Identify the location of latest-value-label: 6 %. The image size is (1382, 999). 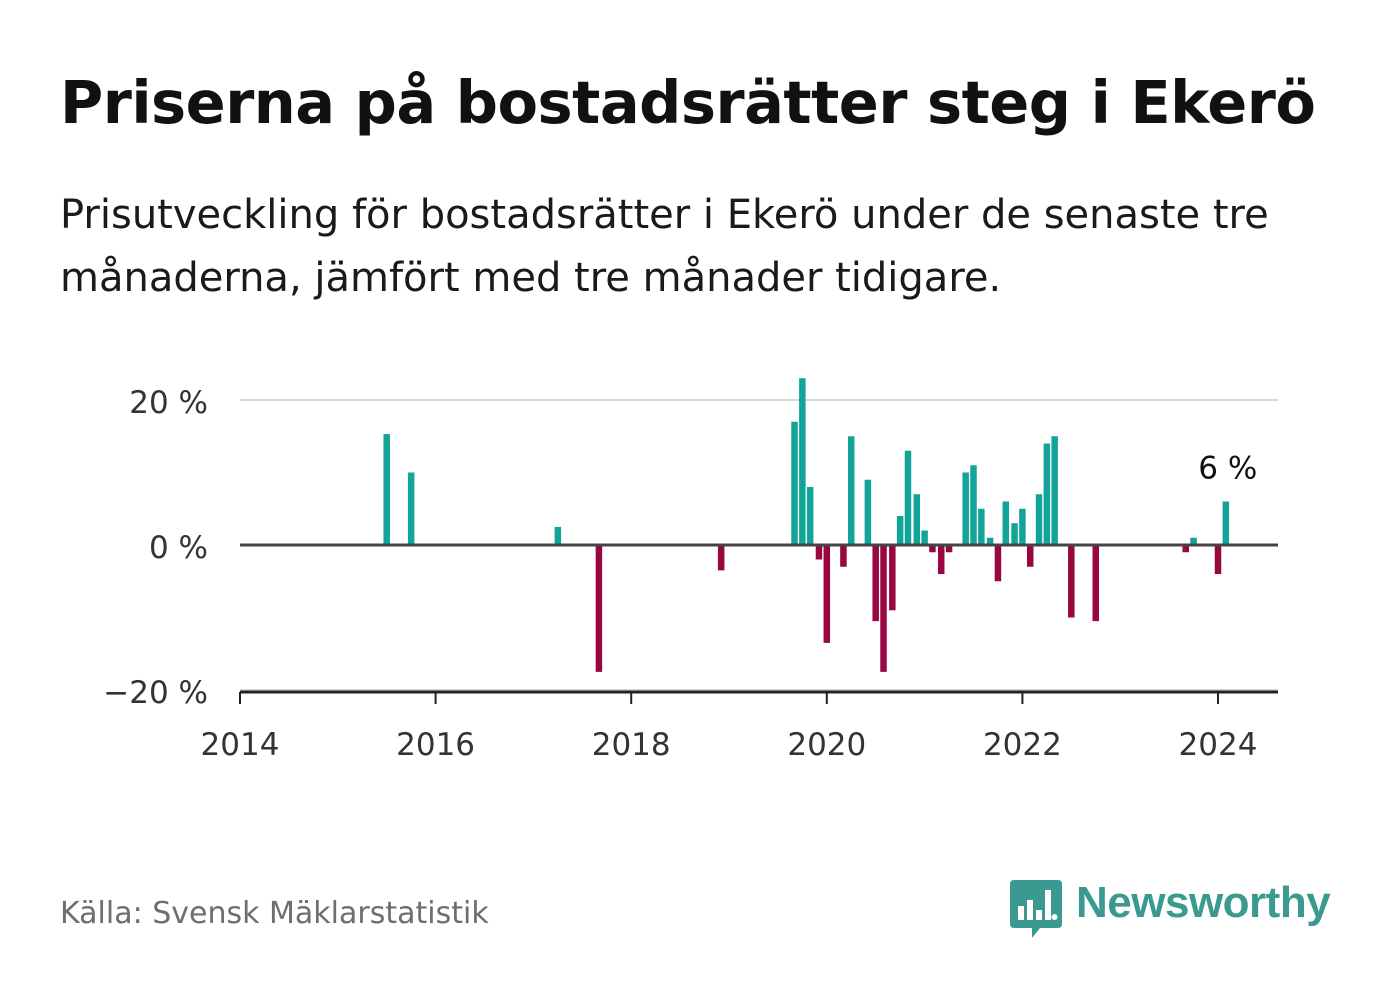
(1227, 469).